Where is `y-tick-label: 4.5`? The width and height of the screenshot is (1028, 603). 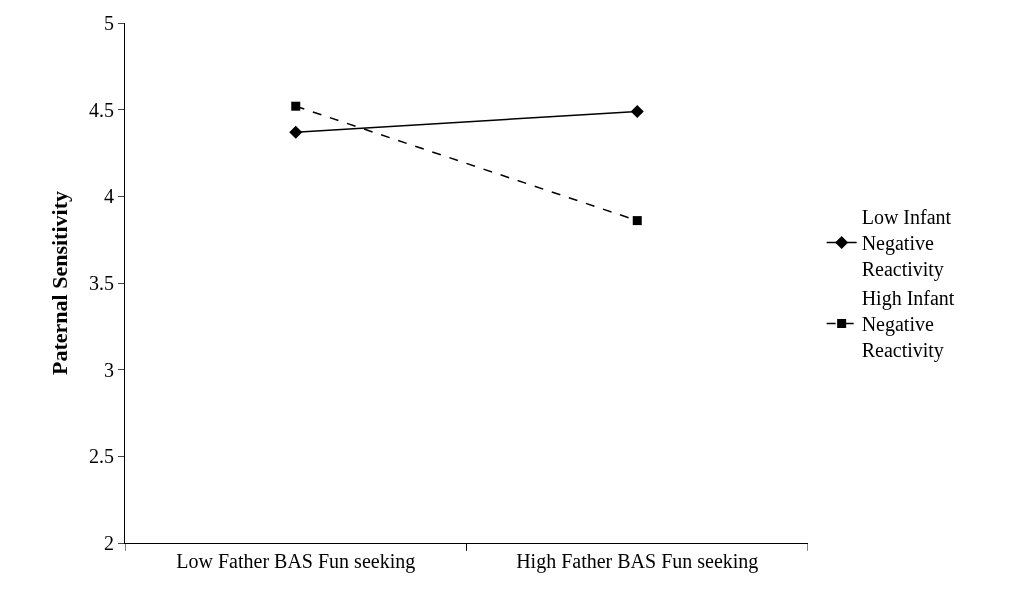 y-tick-label: 4.5 is located at coordinates (101, 109).